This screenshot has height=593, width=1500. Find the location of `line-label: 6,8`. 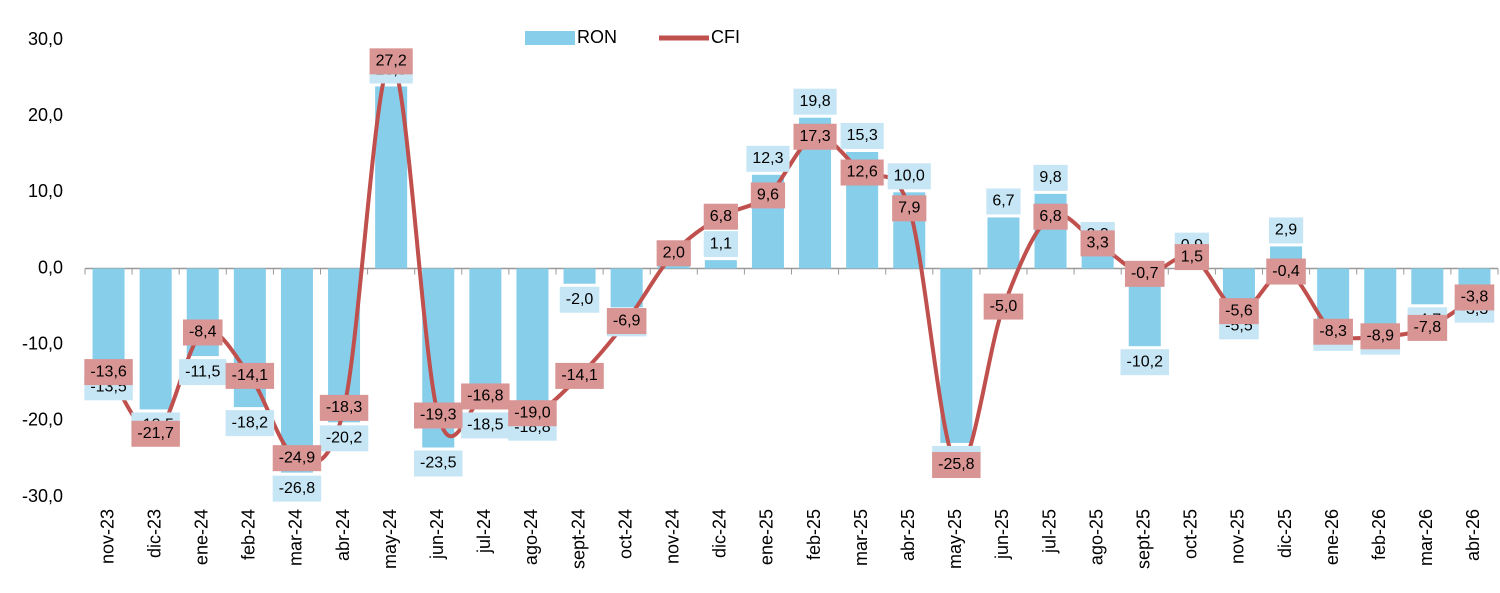

line-label: 6,8 is located at coordinates (720, 216).